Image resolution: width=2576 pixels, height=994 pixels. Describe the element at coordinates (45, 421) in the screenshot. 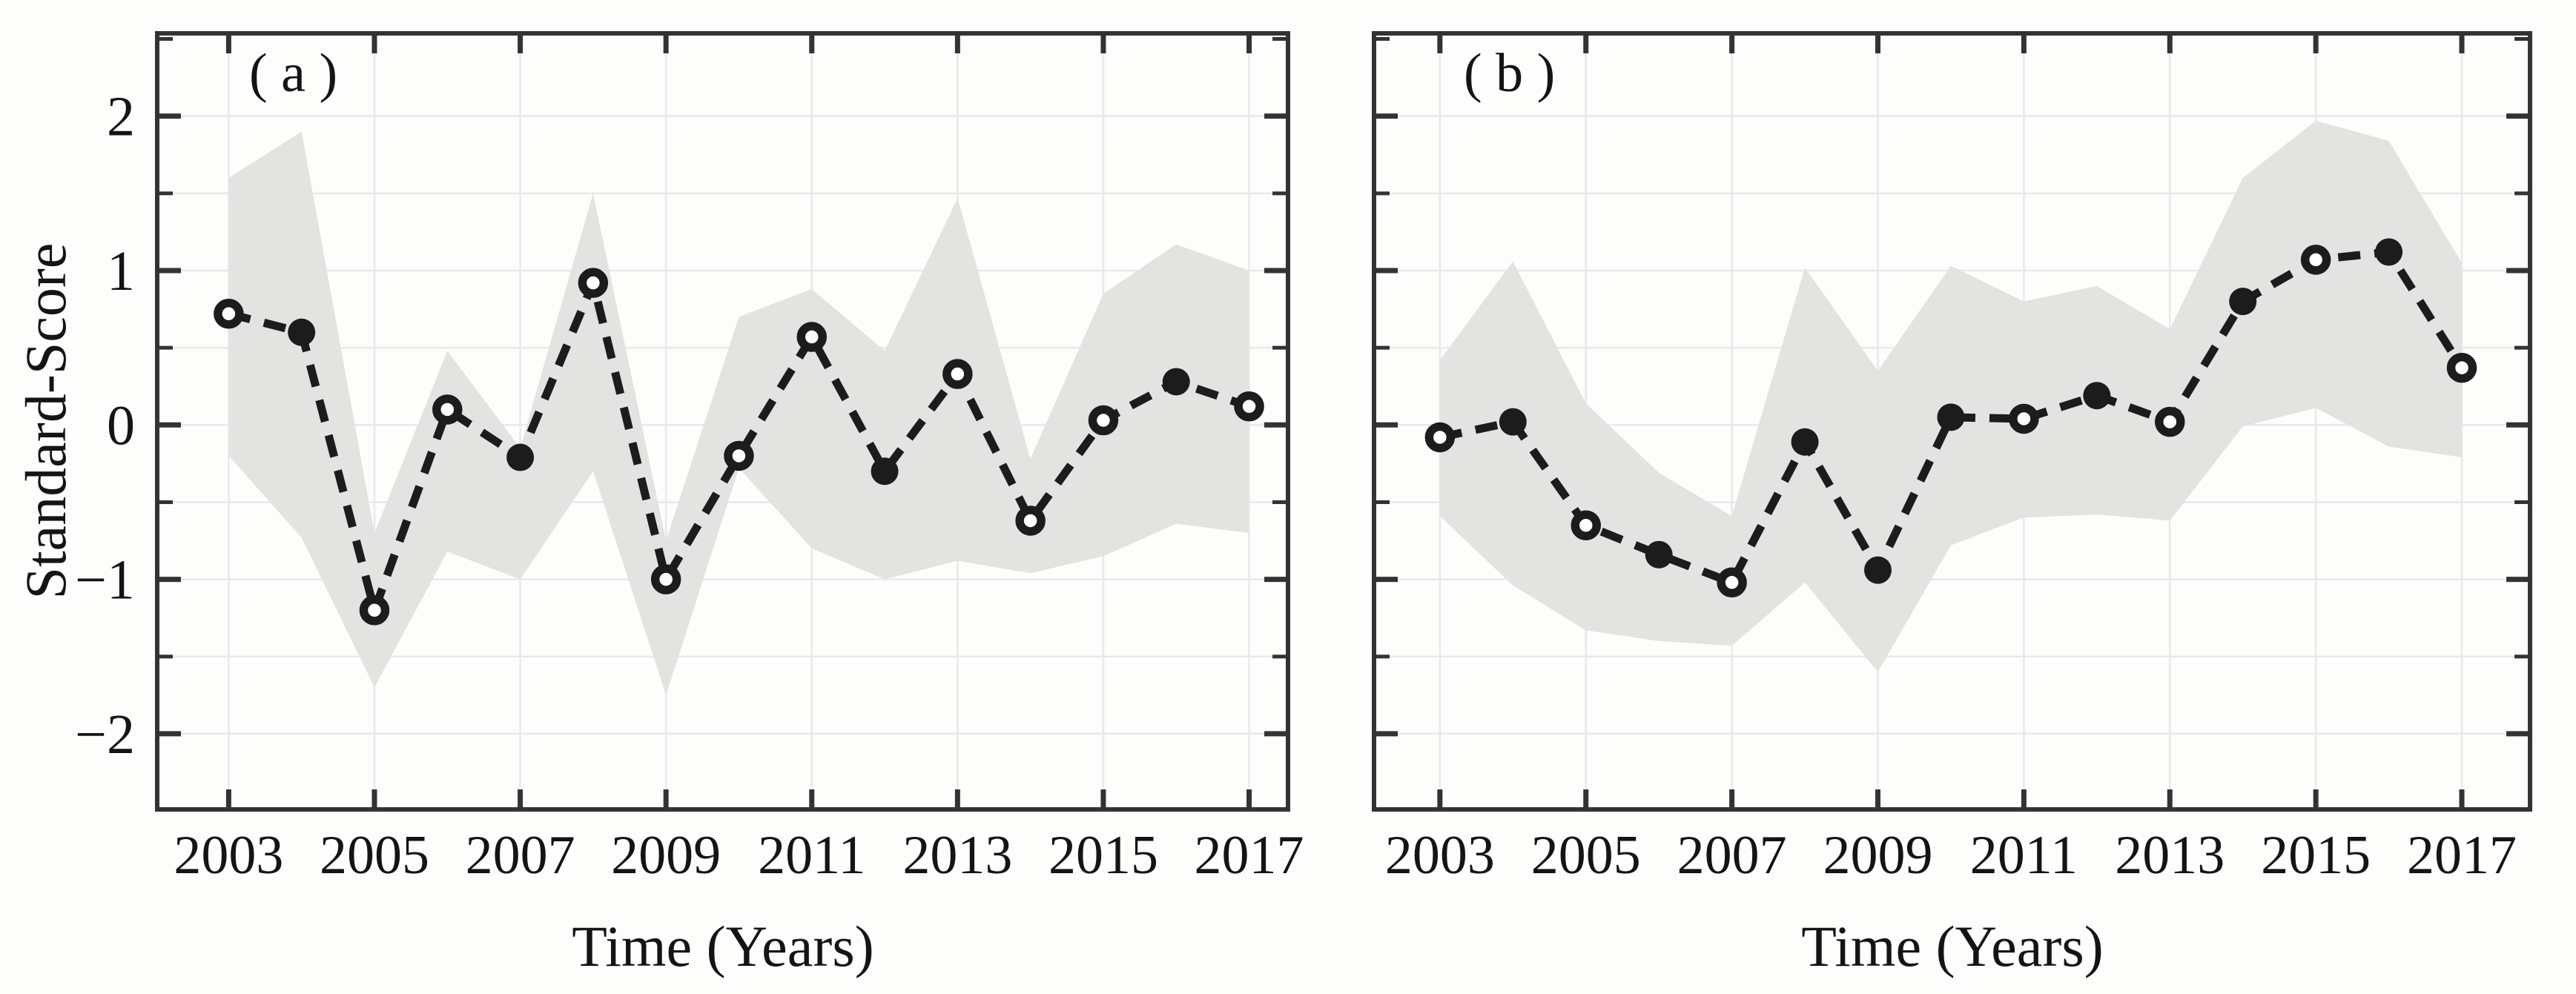

I see `y-axis-label: Standard-Score` at that location.